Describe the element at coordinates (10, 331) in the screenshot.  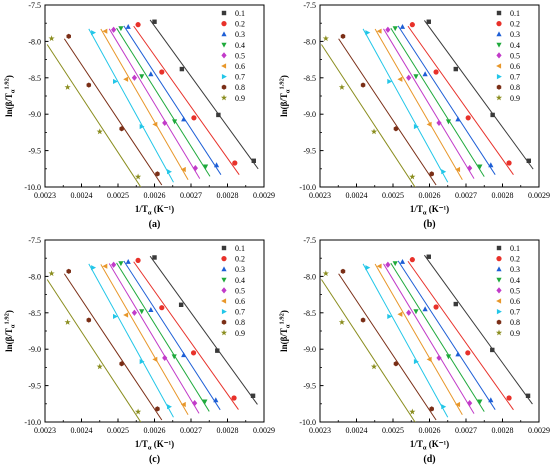
I see `y-axis-title: ln(β/Tα1.92)` at that location.